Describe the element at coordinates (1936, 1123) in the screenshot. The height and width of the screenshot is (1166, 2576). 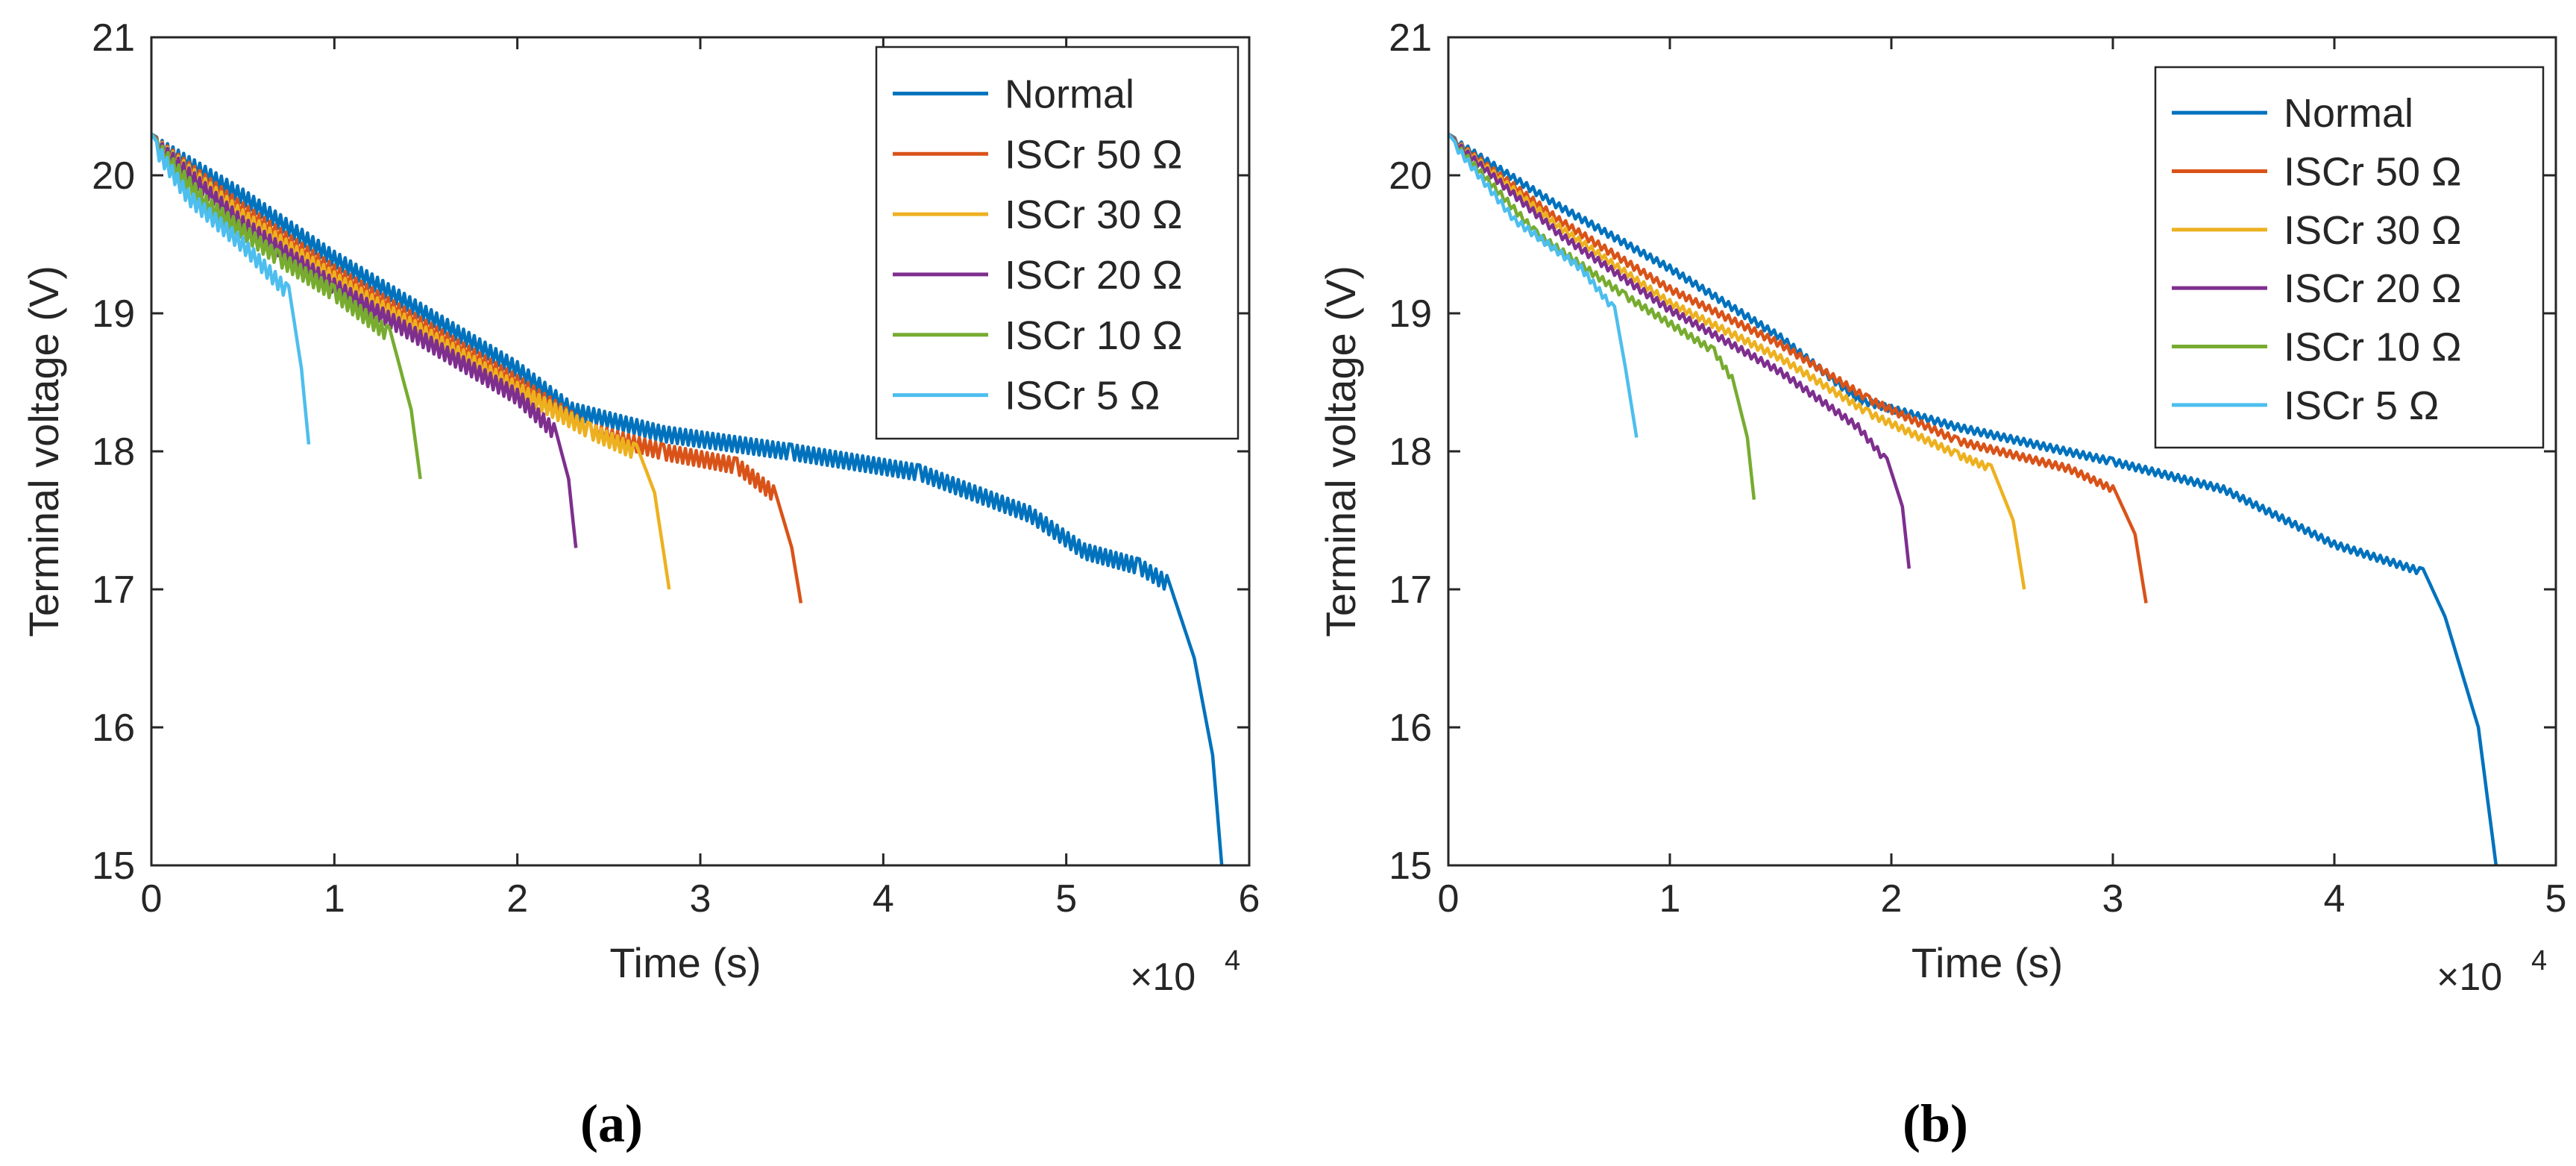
I see `panel-caption: (b)` at that location.